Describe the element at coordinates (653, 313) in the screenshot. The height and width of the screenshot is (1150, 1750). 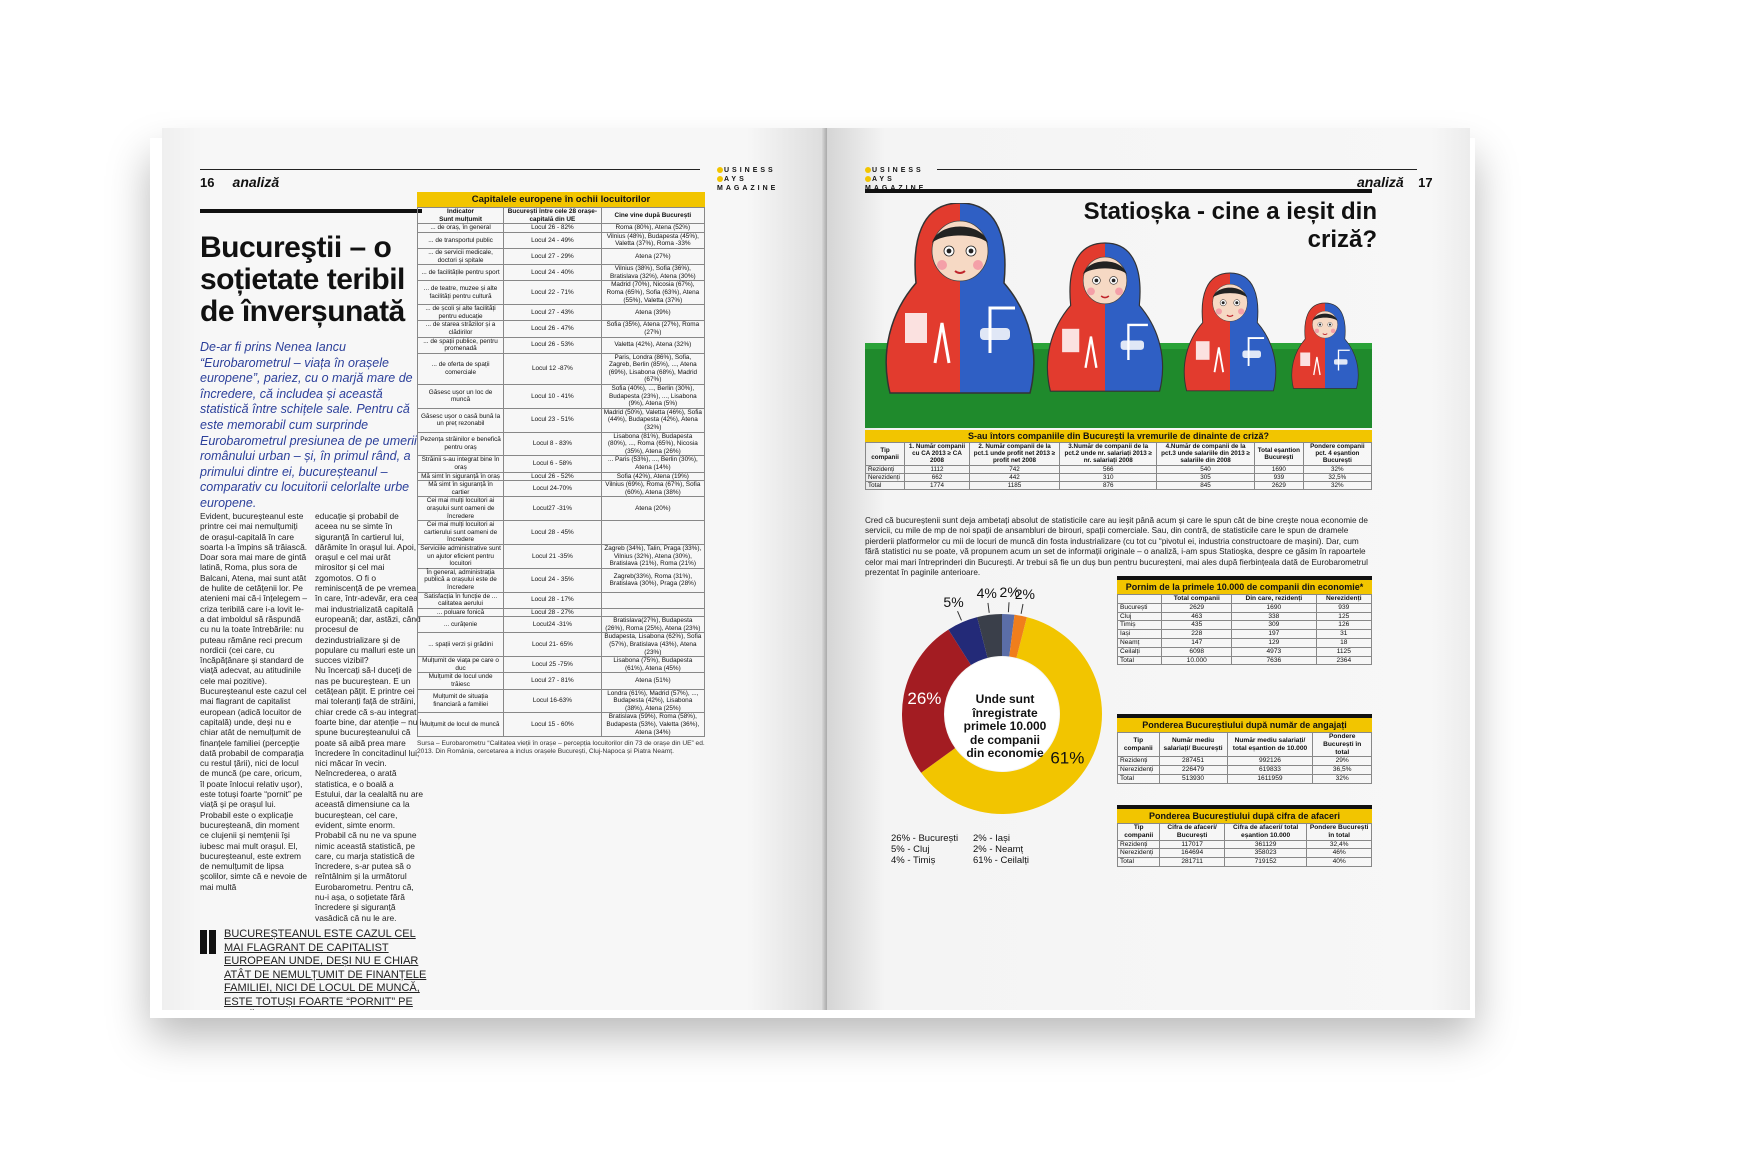
I see `table-cell: Atena (39%)` at that location.